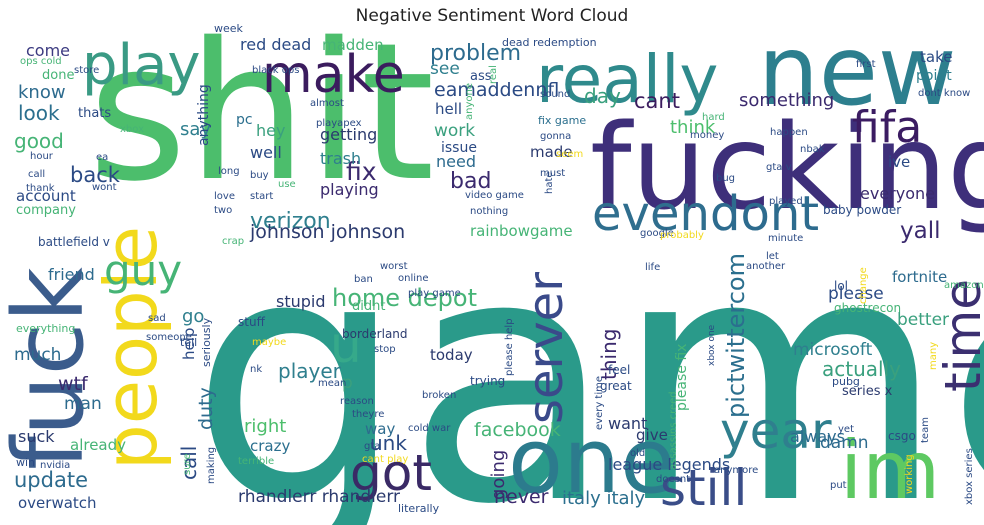  I want to click on page-title: Negative Sentiment Word Cloud, so click(492, 16).